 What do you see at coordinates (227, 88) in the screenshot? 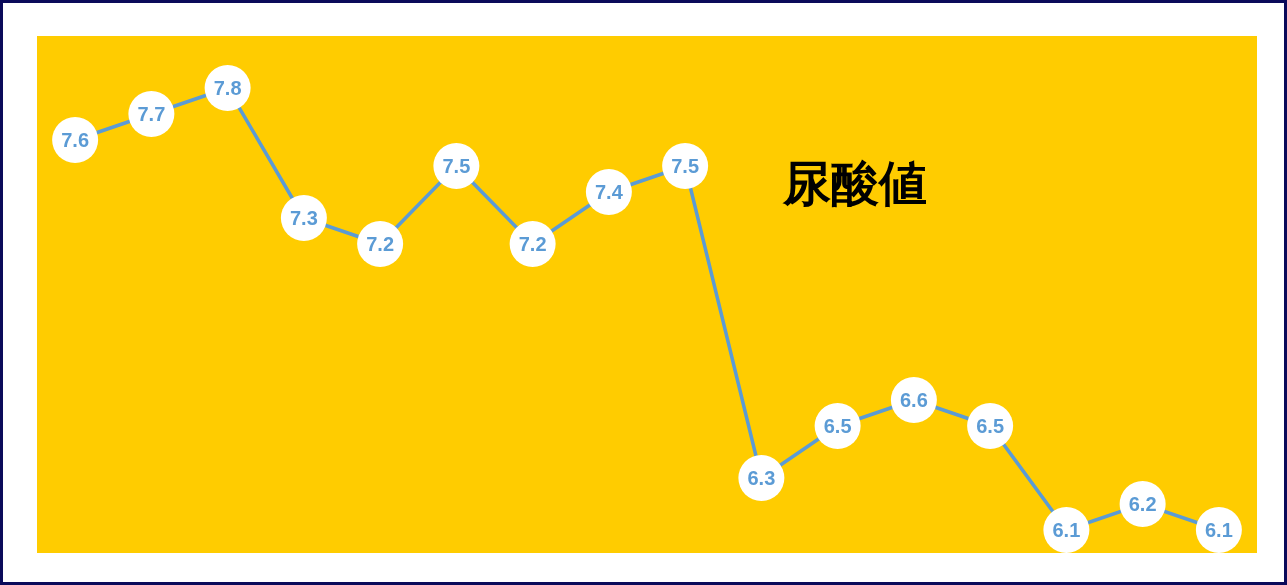
I see `data-label: 7.8` at bounding box center [227, 88].